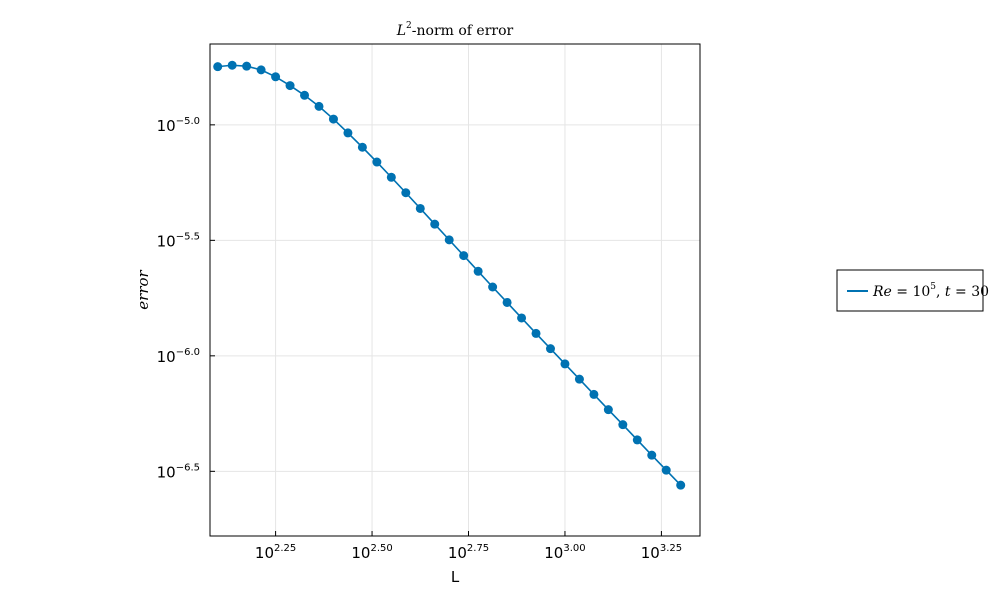 Image resolution: width=1000 pixels, height=600 pixels. What do you see at coordinates (671, 548) in the screenshot?
I see `x-tick-exp: 3.25` at bounding box center [671, 548].